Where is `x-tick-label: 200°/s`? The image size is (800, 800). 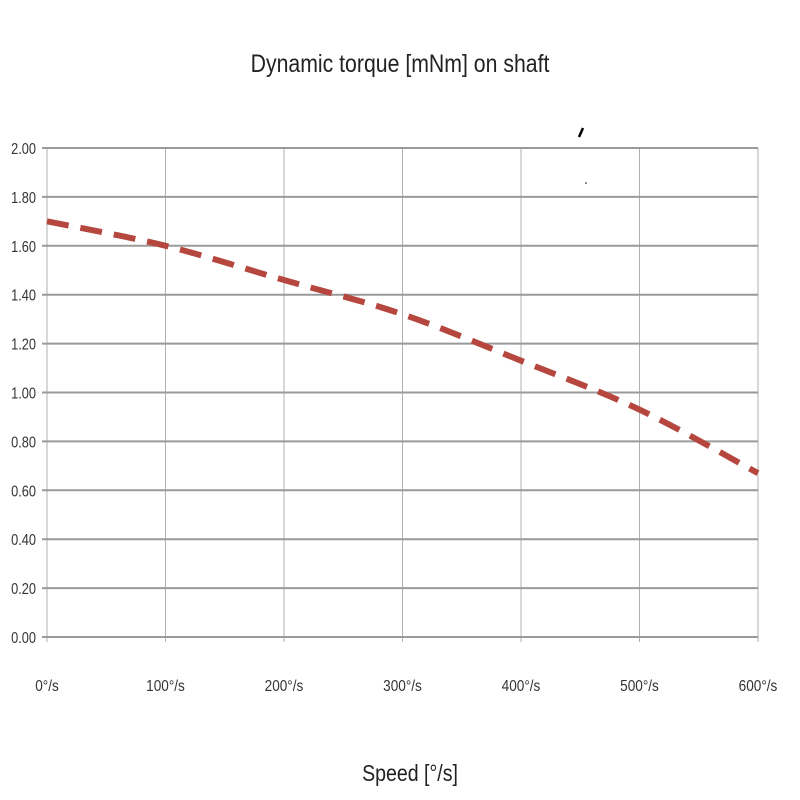
x-tick-label: 200°/s is located at coordinates (284, 686).